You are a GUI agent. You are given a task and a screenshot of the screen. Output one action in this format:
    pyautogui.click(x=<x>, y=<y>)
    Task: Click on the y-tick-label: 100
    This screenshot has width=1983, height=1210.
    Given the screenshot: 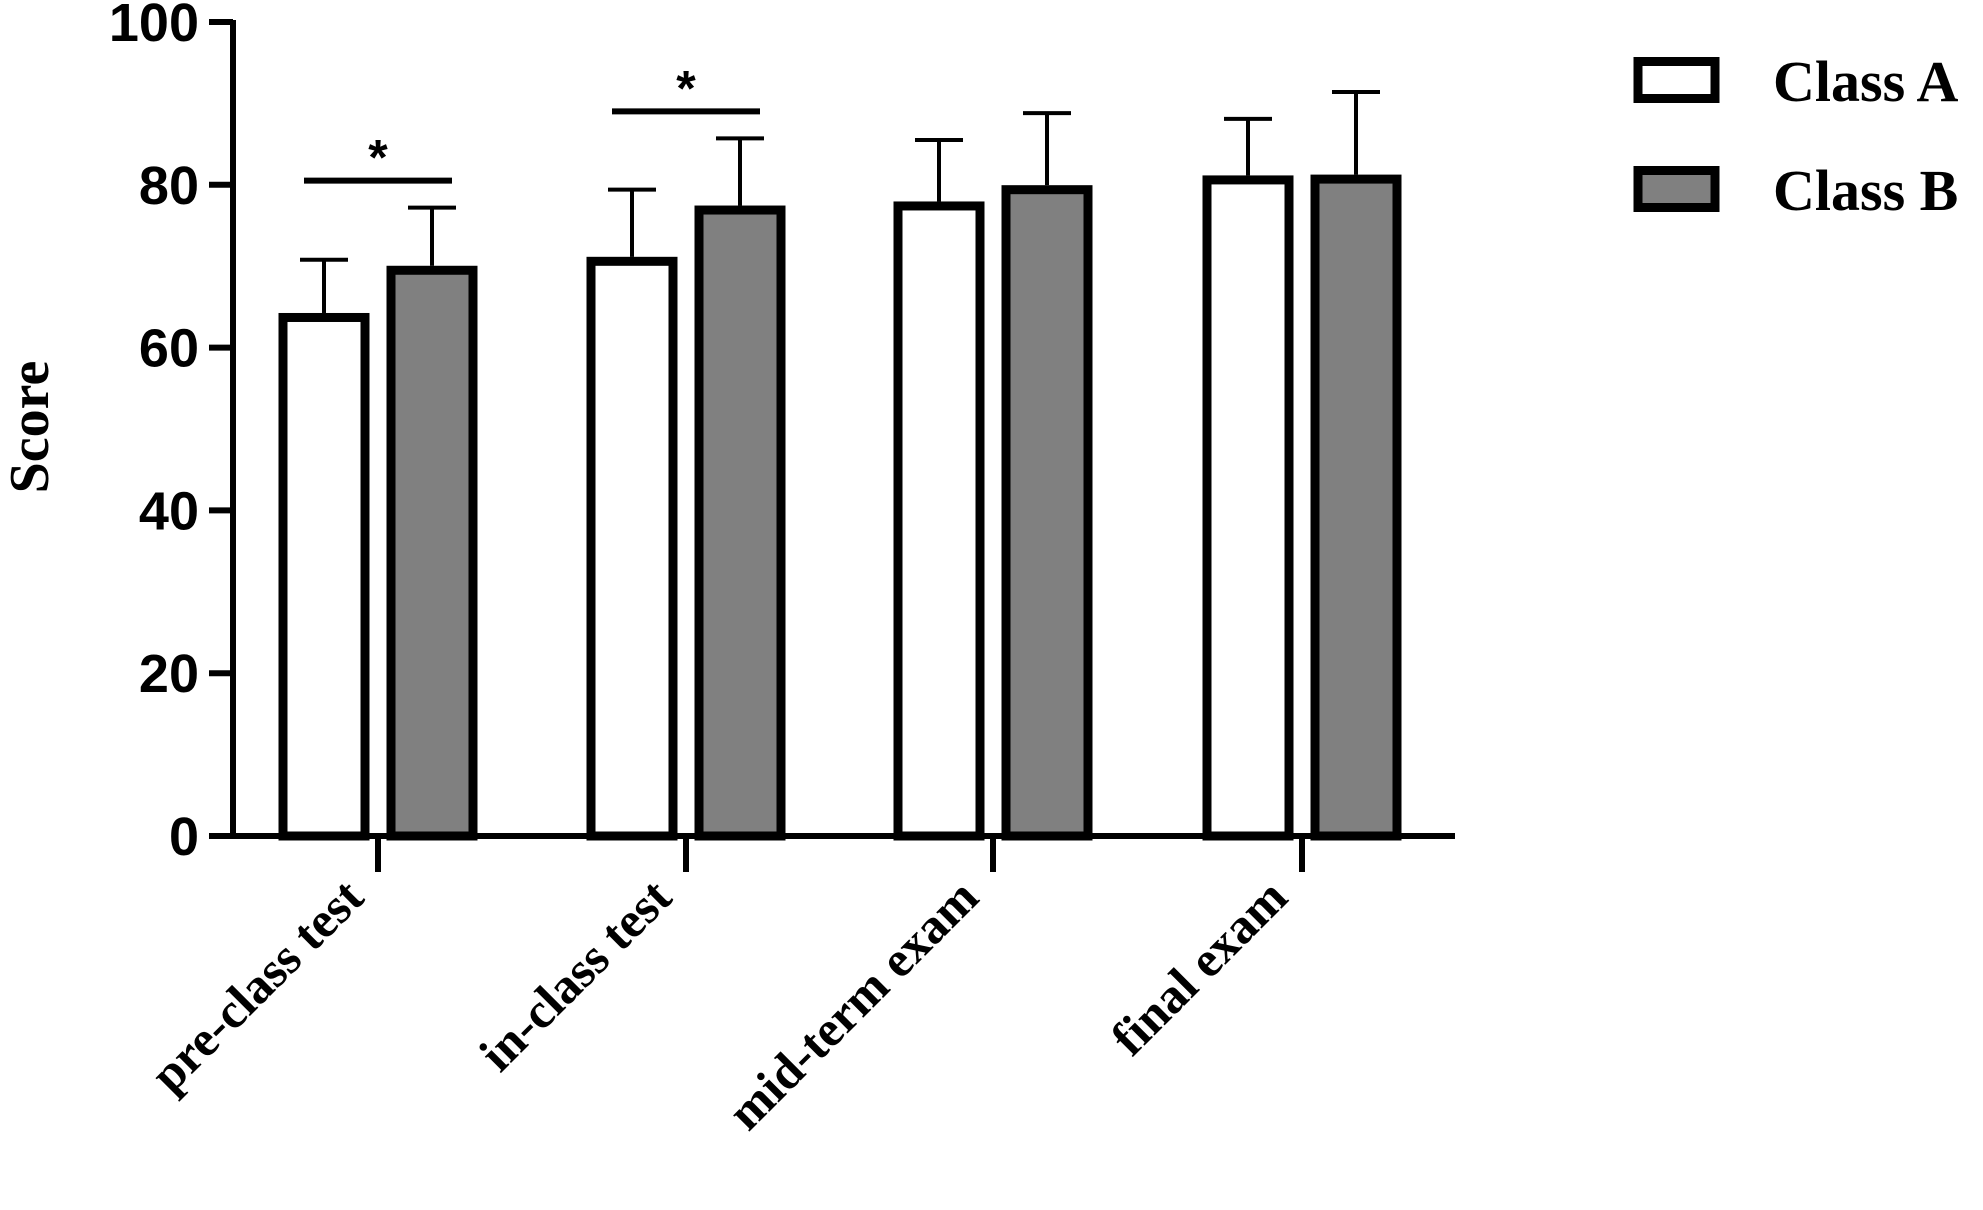 What is the action you would take?
    pyautogui.click(x=154, y=26)
    